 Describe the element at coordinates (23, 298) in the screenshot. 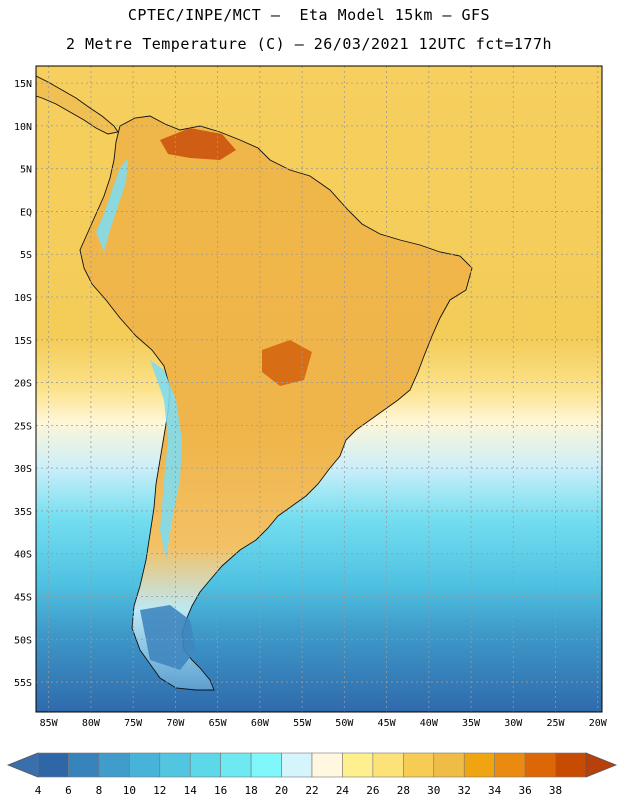

I see `latitude-label: 10S` at that location.